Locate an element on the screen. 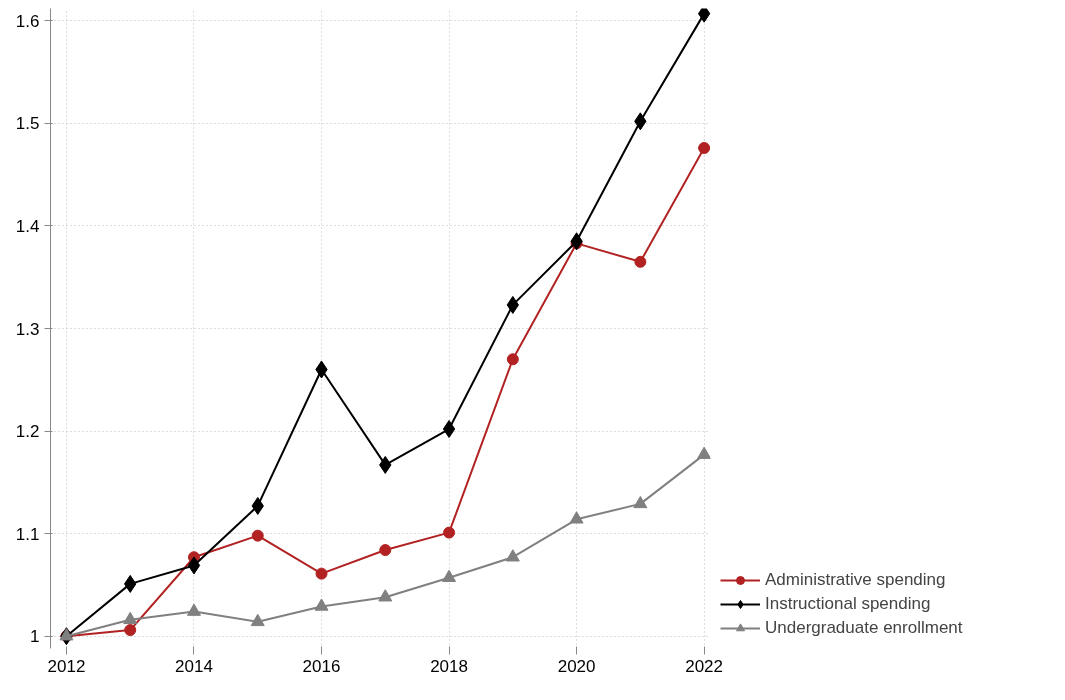  x-tick-label: 2016 is located at coordinates (321, 666).